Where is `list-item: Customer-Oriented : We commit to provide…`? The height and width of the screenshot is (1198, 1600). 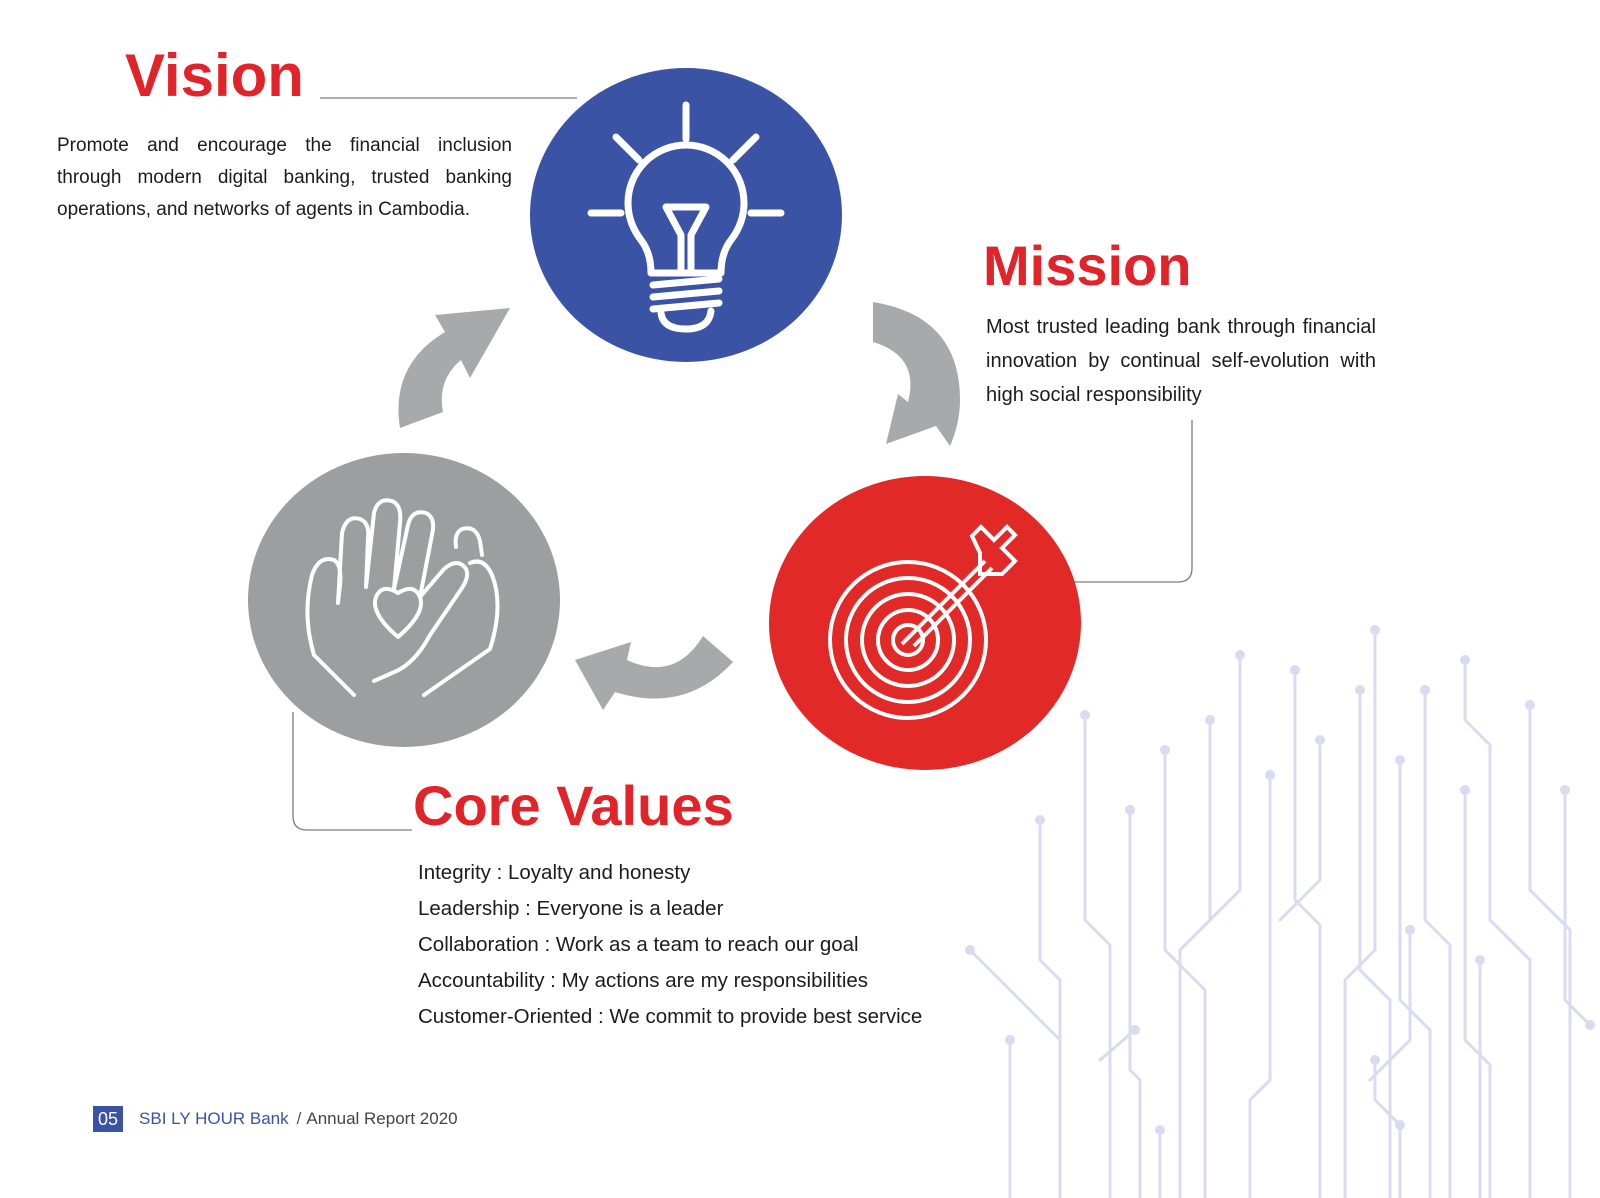
list-item: Customer-Oriented : We commit to provide… is located at coordinates (670, 1016).